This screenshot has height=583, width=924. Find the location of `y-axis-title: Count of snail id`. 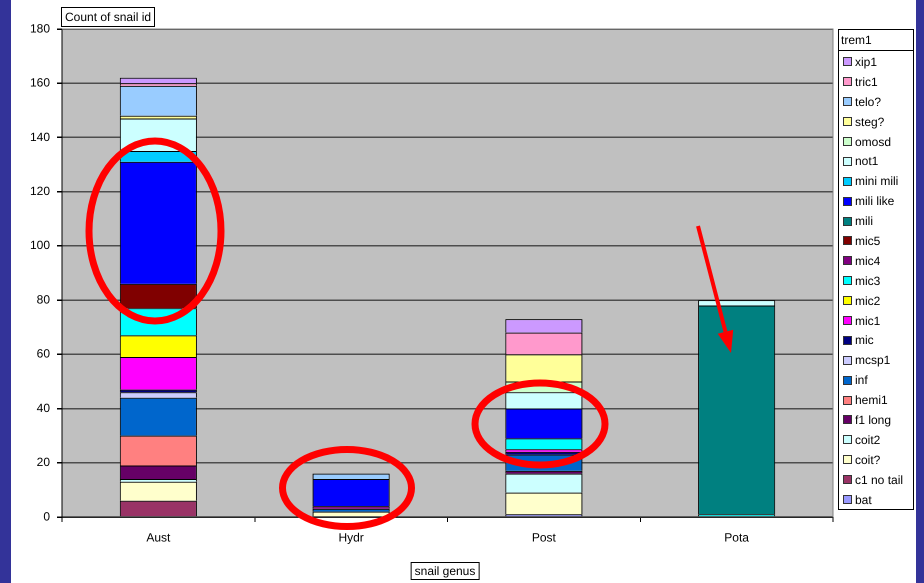

y-axis-title: Count of snail id is located at coordinates (108, 17).